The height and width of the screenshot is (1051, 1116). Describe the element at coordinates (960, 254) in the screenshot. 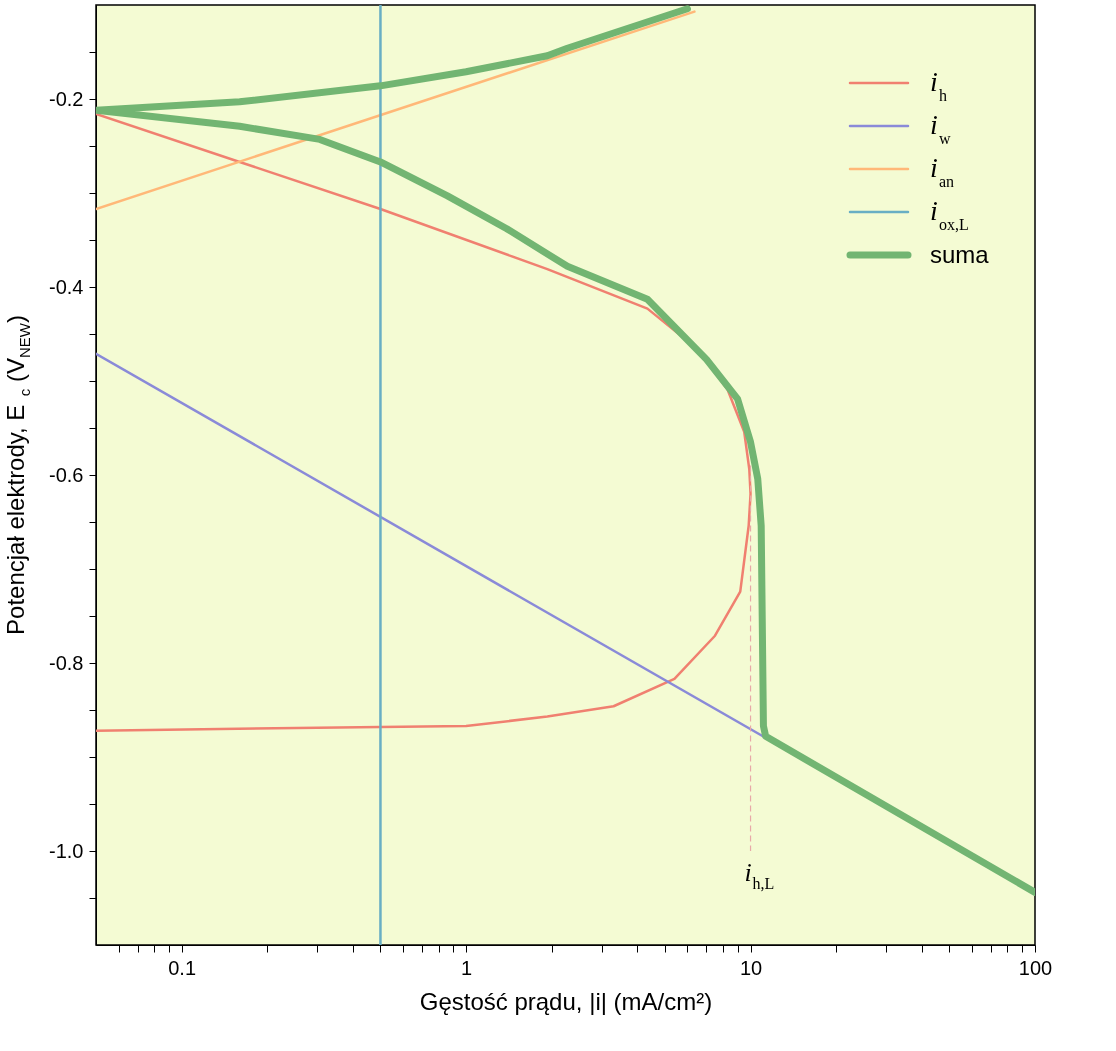

I see `legend-label: suma` at that location.